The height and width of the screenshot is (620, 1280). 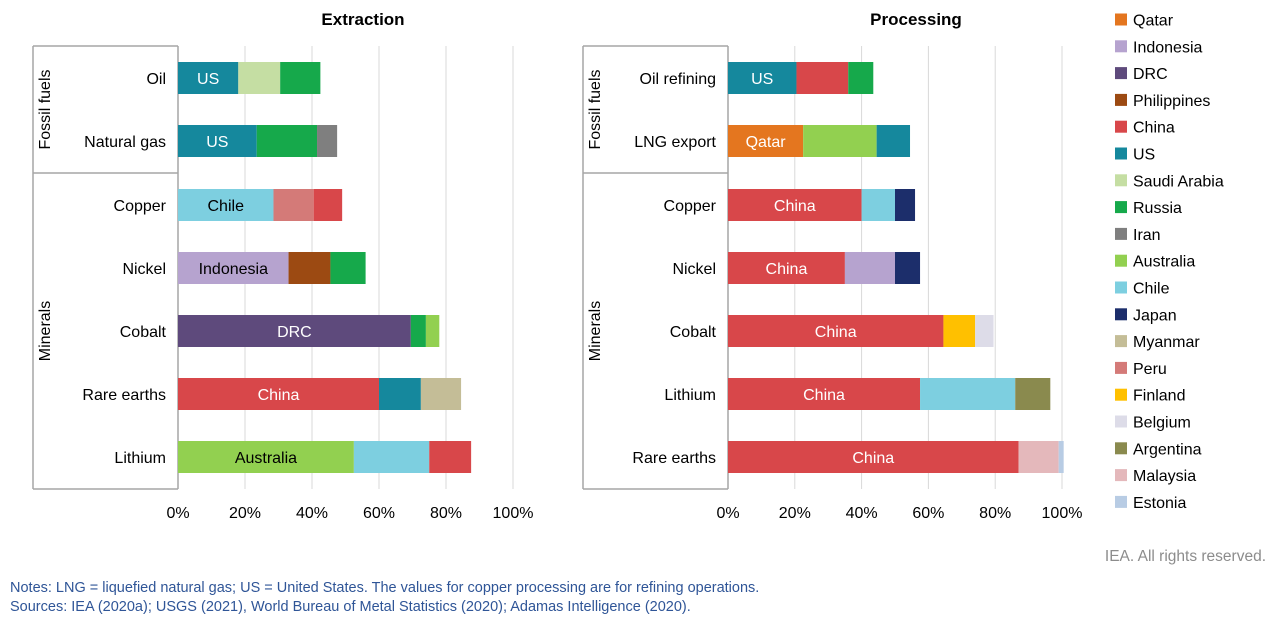 I want to click on legend-label-china: China, so click(x=1154, y=128).